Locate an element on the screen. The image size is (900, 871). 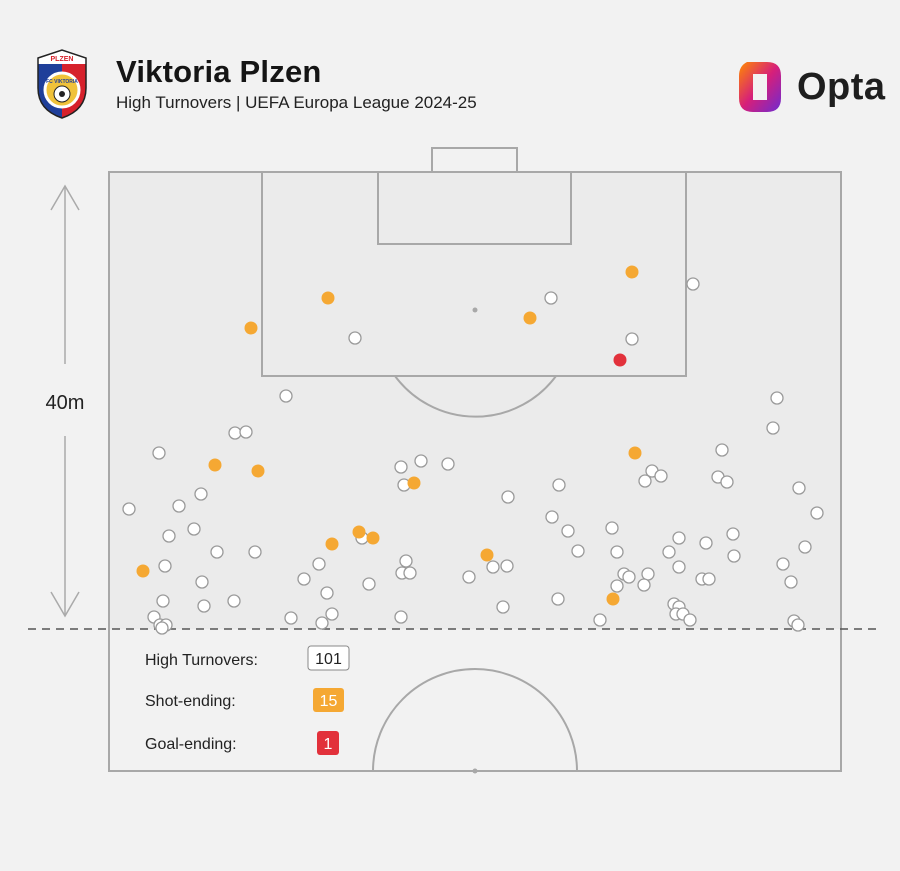
page-title: Viktoria Plzen is located at coordinates (219, 71).